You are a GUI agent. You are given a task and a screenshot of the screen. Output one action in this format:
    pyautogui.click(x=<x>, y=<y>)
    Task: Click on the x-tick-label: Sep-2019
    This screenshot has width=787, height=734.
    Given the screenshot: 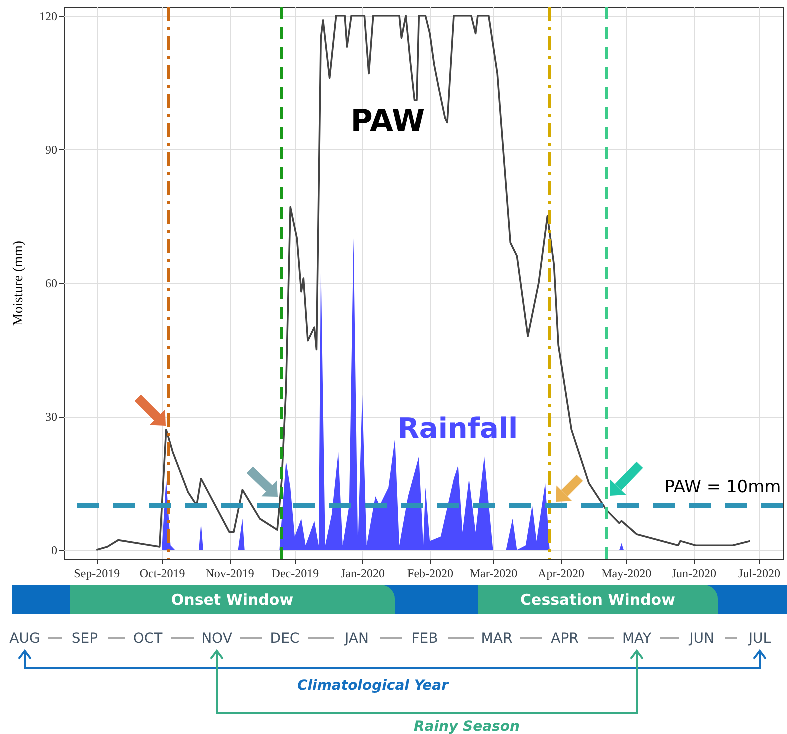 What is the action you would take?
    pyautogui.click(x=97, y=573)
    